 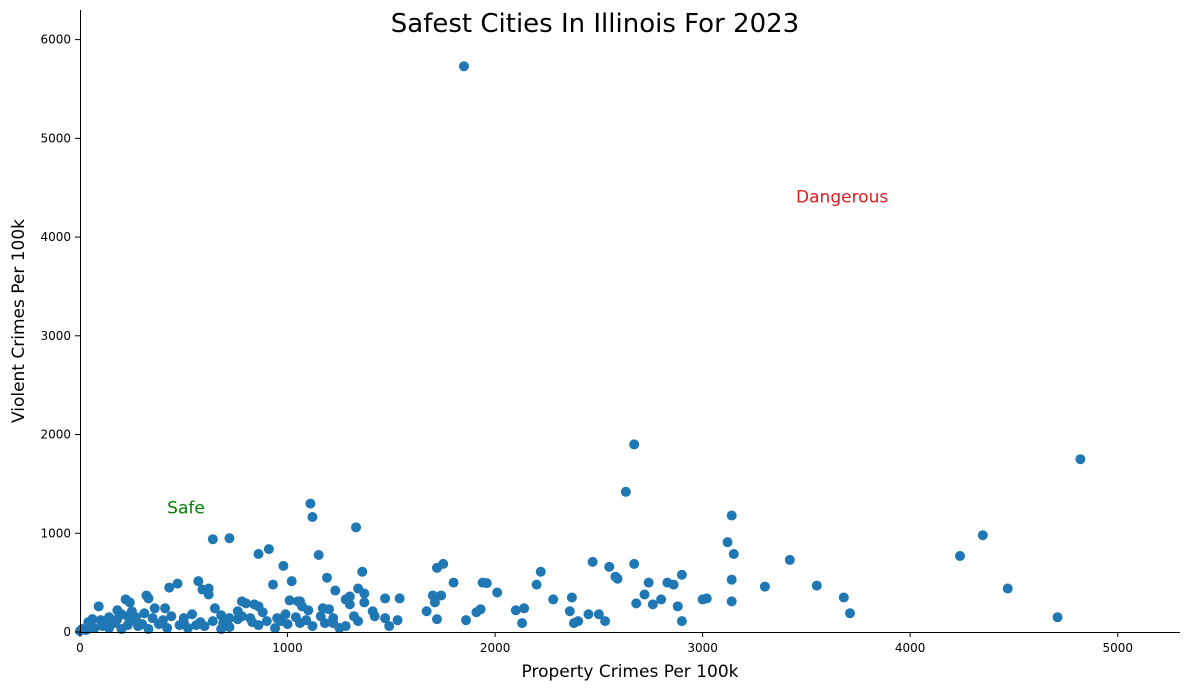 What do you see at coordinates (55, 237) in the screenshot?
I see `y-tick-label: 4000` at bounding box center [55, 237].